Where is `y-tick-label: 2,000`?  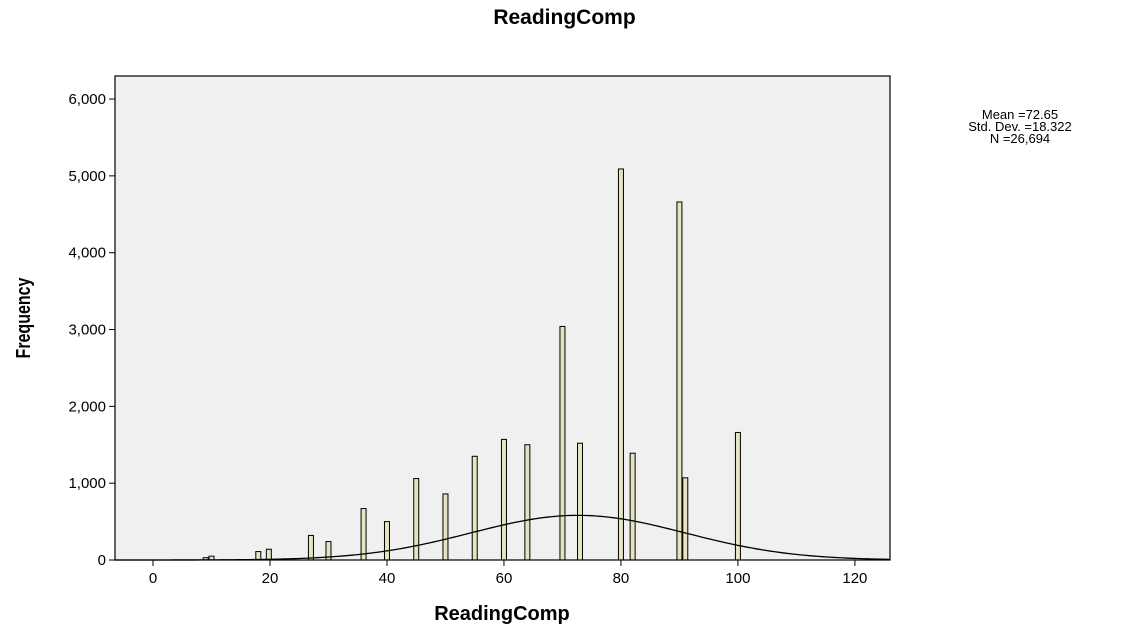
y-tick-label: 2,000 is located at coordinates (87, 406).